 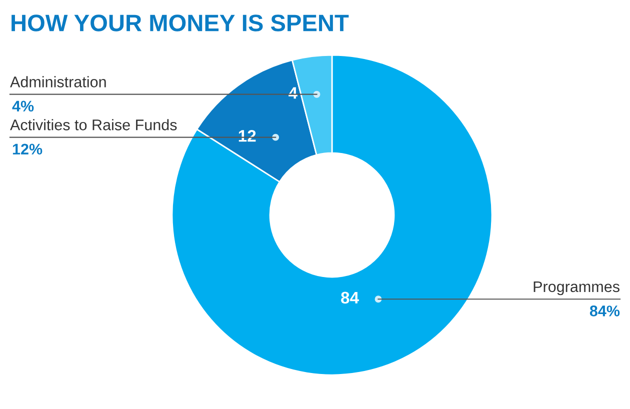 I want to click on slice-label: Administration, so click(x=58, y=82).